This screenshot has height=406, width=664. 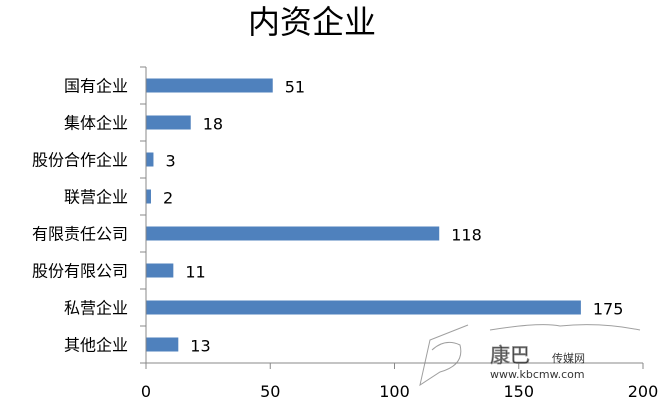 I want to click on category-label: 股份合作企业, so click(x=80, y=160).